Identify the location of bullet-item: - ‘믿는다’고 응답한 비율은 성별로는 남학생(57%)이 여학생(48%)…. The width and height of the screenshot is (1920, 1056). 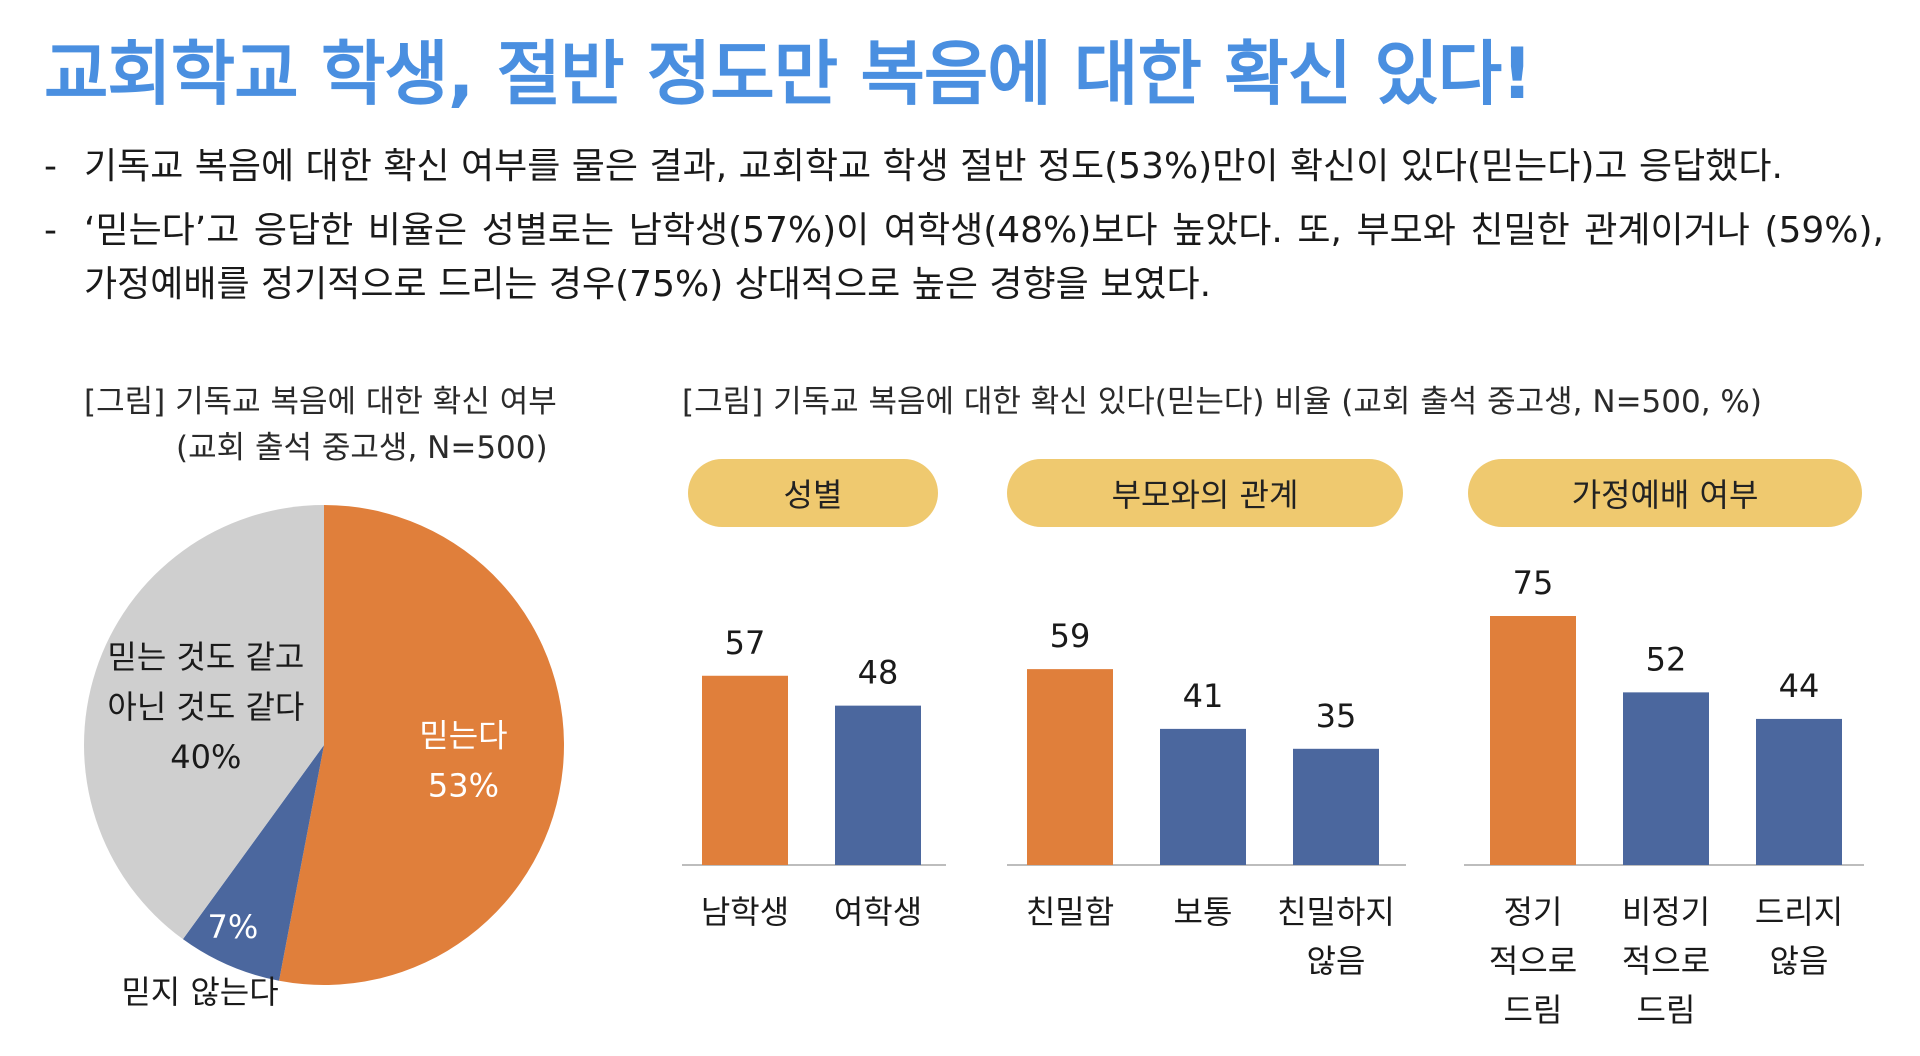
(964, 258).